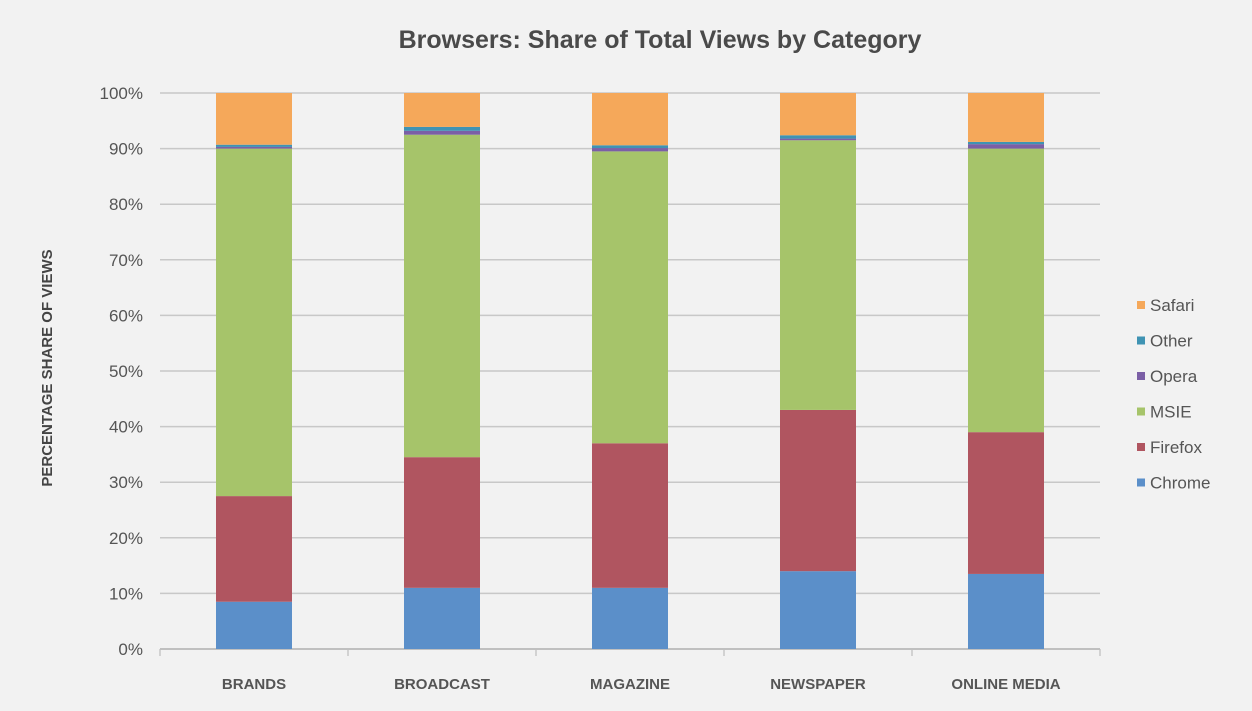 Image resolution: width=1252 pixels, height=711 pixels. What do you see at coordinates (630, 150) in the screenshot?
I see `bar-magazine-opera` at bounding box center [630, 150].